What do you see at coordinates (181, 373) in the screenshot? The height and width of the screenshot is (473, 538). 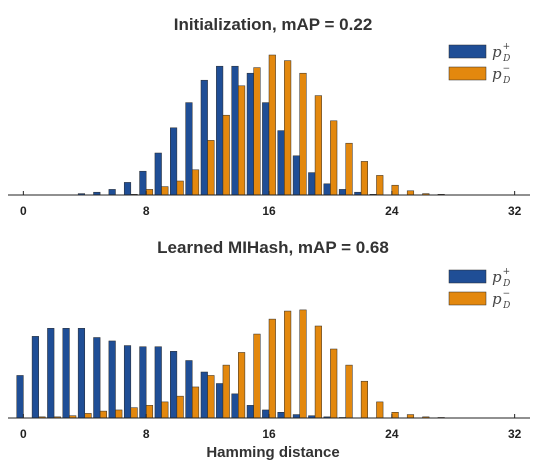 I see `series-positive` at bounding box center [181, 373].